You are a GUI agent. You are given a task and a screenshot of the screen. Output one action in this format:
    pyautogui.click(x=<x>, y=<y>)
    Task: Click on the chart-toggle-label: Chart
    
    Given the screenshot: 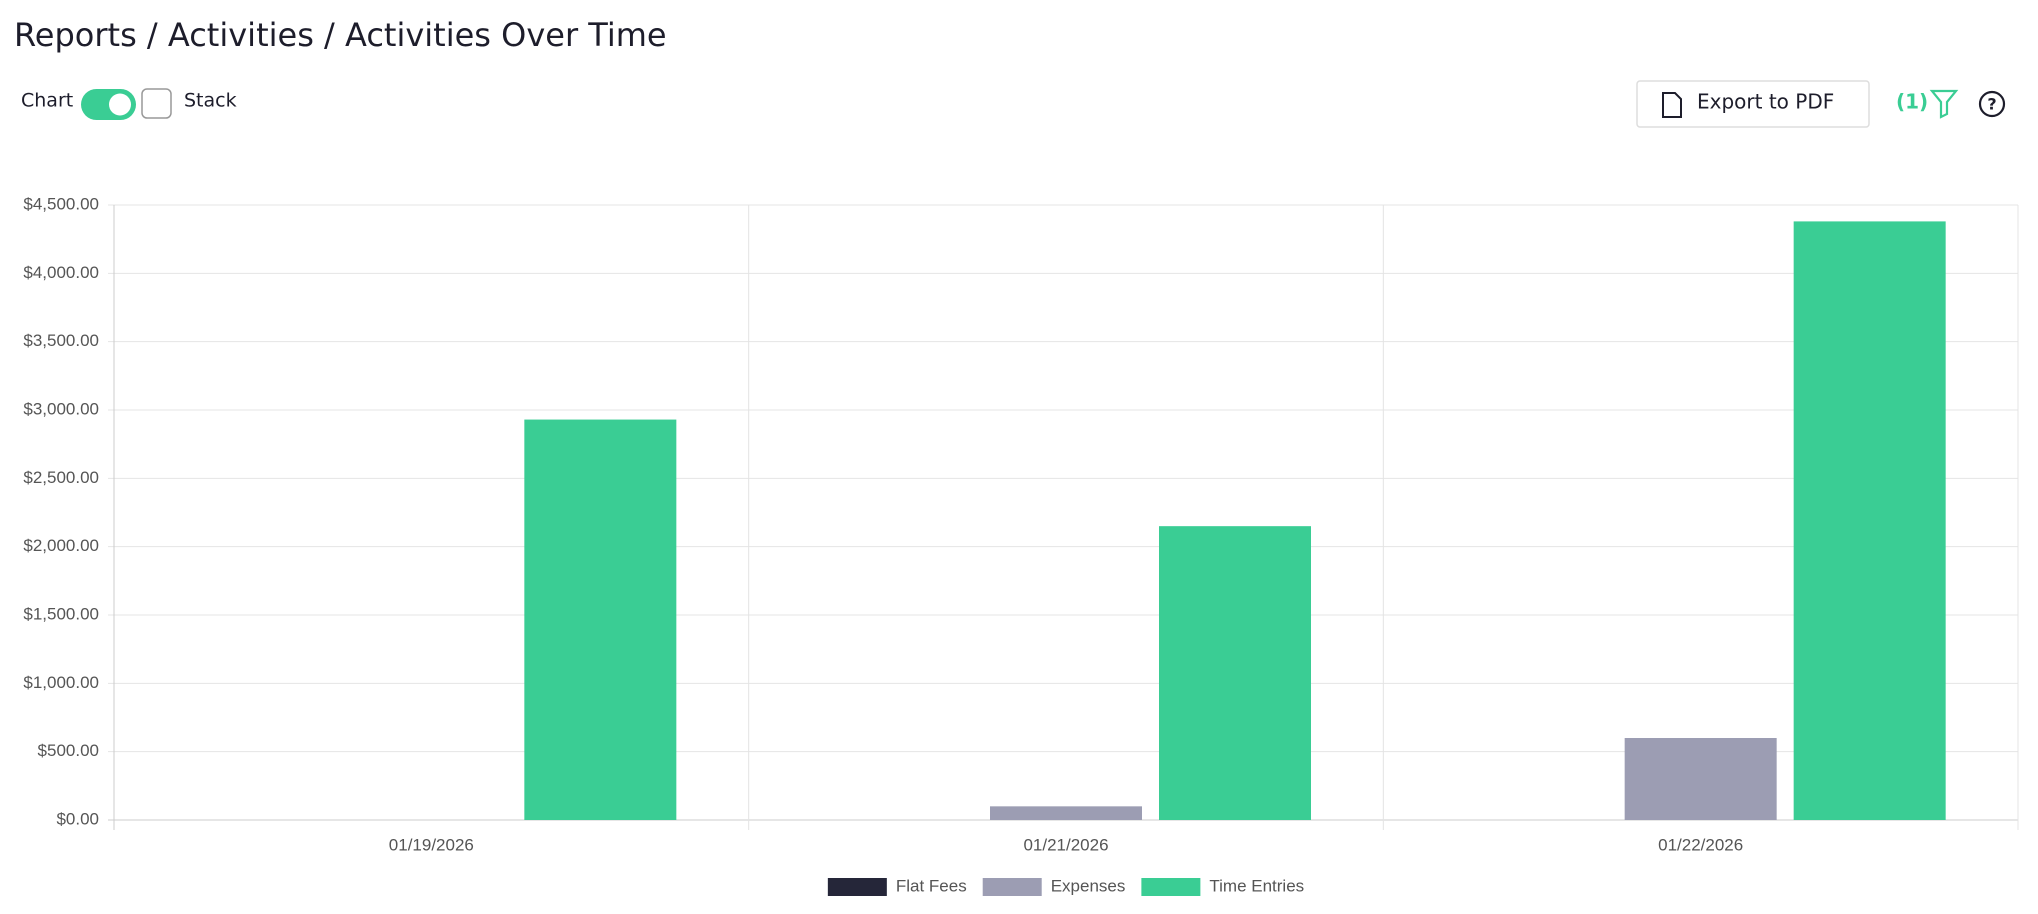 What is the action you would take?
    pyautogui.click(x=47, y=101)
    